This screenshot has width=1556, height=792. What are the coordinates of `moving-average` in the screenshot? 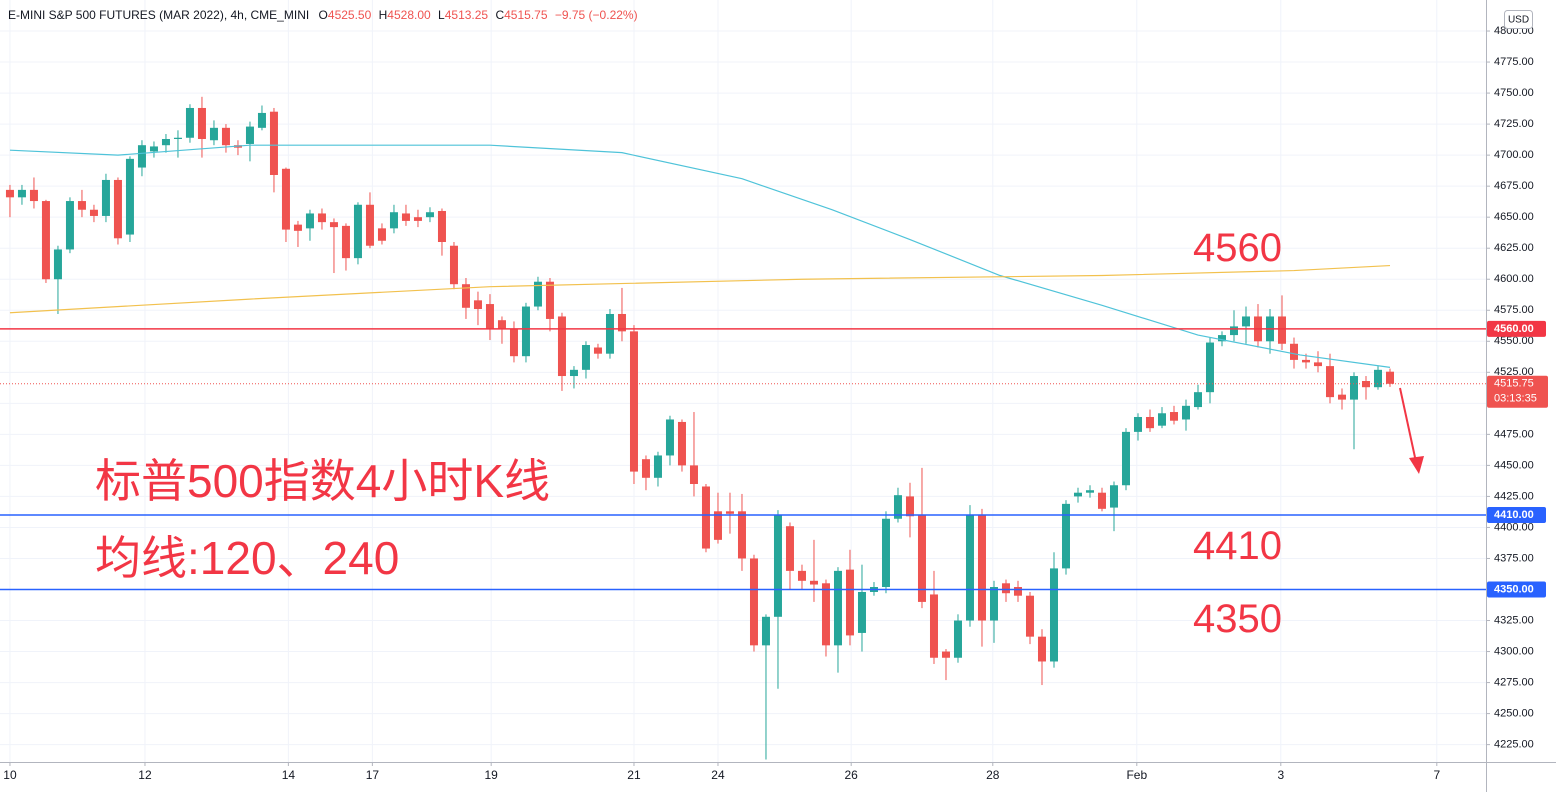 It's located at (700, 289).